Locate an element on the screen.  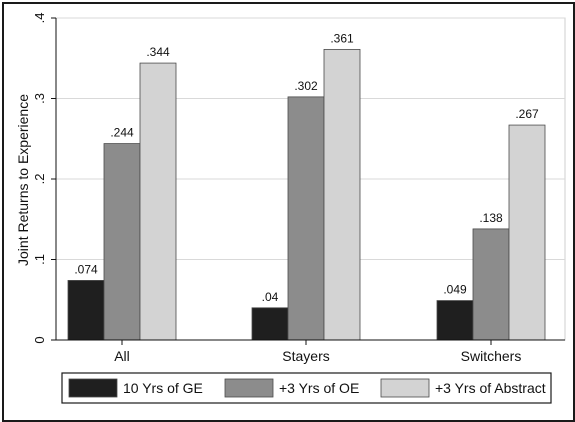
y-axis: 0 .1 .2 .3 .4 is located at coordinates (44, 178).